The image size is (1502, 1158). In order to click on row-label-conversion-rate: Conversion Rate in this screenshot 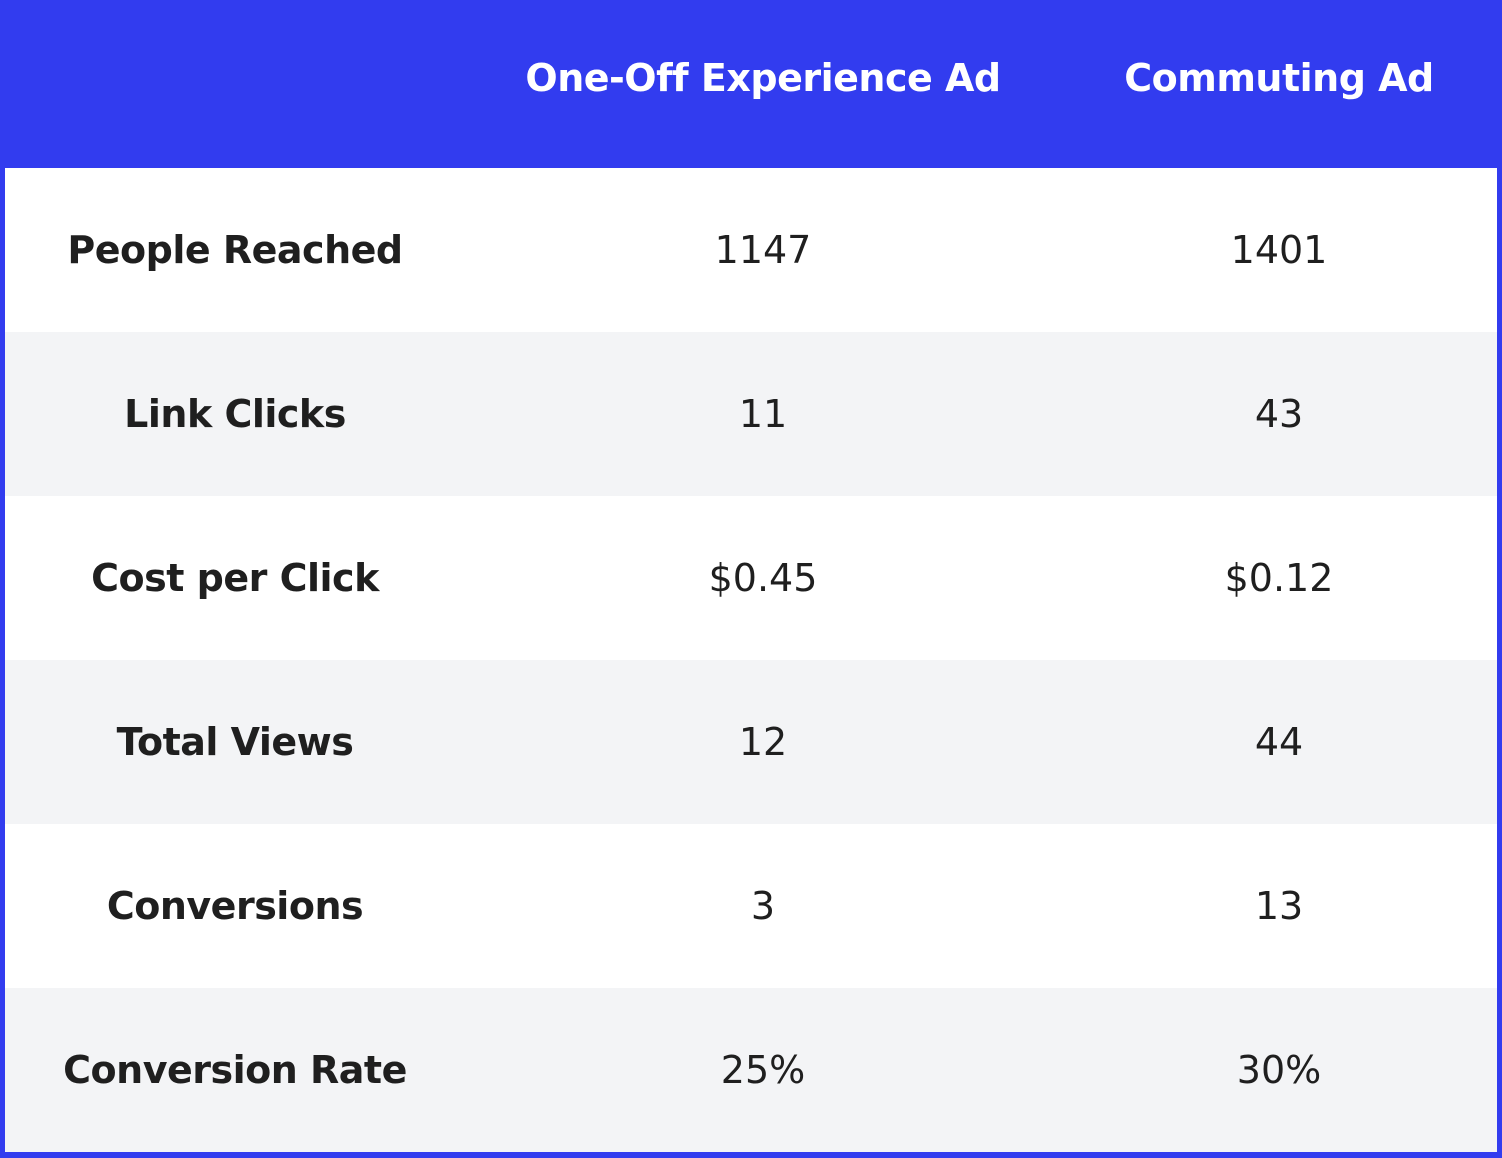, I will do `click(235, 1070)`.